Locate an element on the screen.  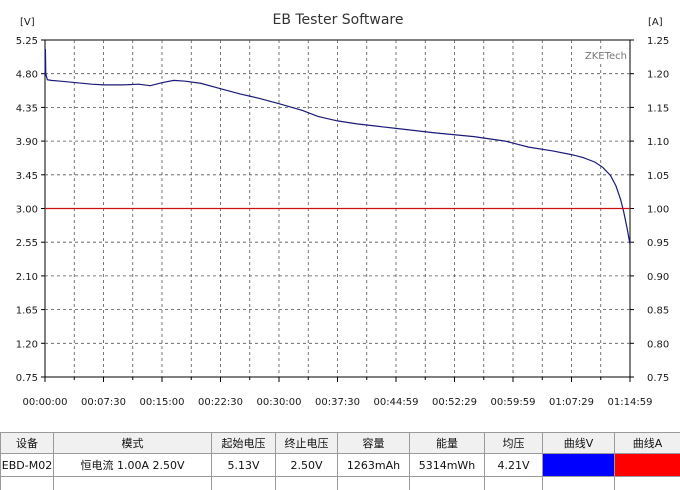
x-tick-label: 00:37:30 is located at coordinates (337, 402).